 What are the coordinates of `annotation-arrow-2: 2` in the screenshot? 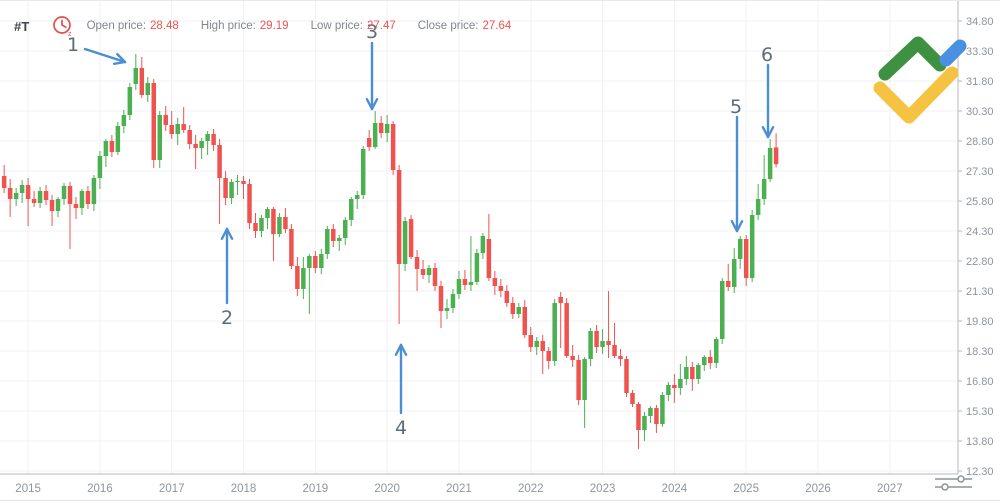 It's located at (227, 278).